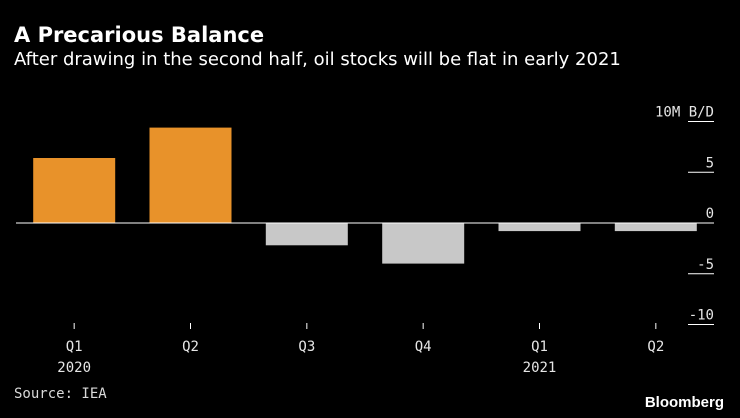 The width and height of the screenshot is (740, 418). What do you see at coordinates (684, 402) in the screenshot?
I see `bloomberg-logo: Bloomberg` at bounding box center [684, 402].